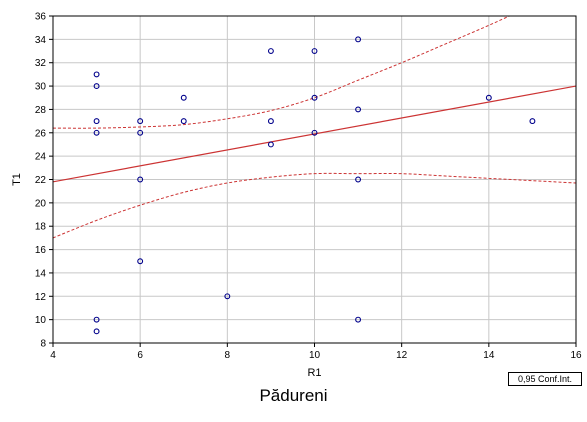 The image size is (587, 422). What do you see at coordinates (41, 203) in the screenshot?
I see `y-tick-label: 20` at bounding box center [41, 203].